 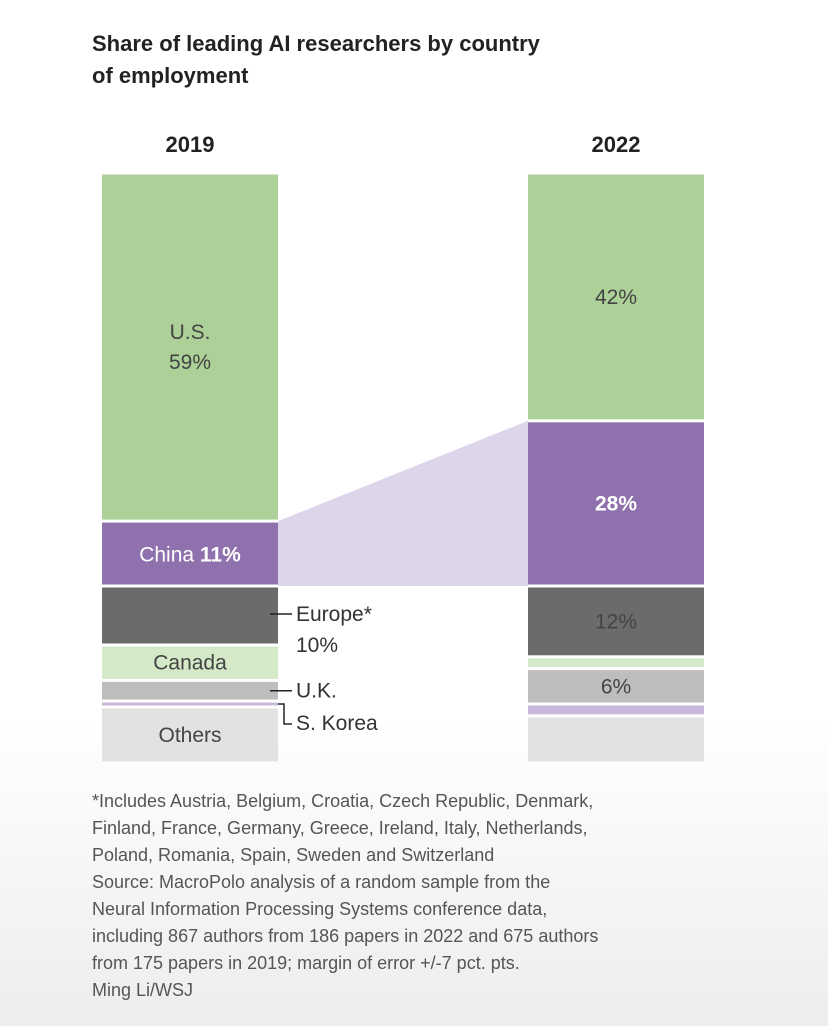 I want to click on bar-segment-2019-china, so click(x=190, y=553).